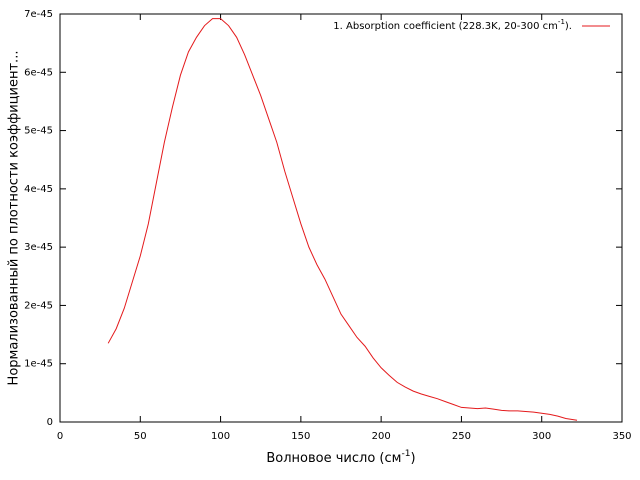 The image size is (640, 480). Describe the element at coordinates (568, 26) in the screenshot. I see `legend-label-part: ).` at that location.